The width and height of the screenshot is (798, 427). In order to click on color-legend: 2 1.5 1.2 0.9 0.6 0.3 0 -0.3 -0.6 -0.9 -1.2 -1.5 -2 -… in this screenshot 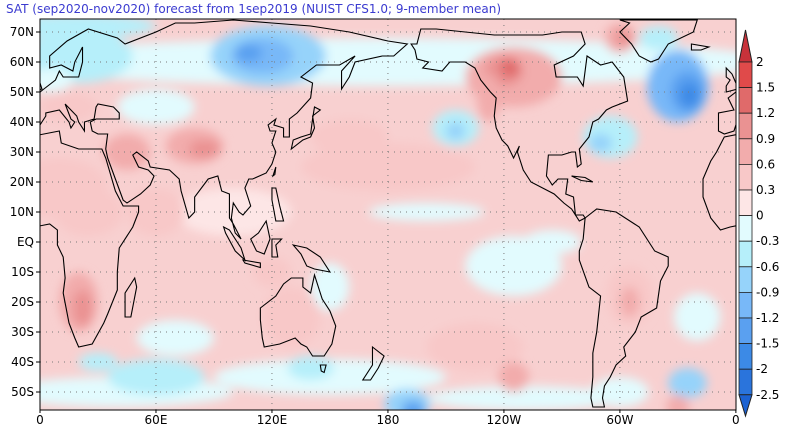, I will do `click(758, 223)`.